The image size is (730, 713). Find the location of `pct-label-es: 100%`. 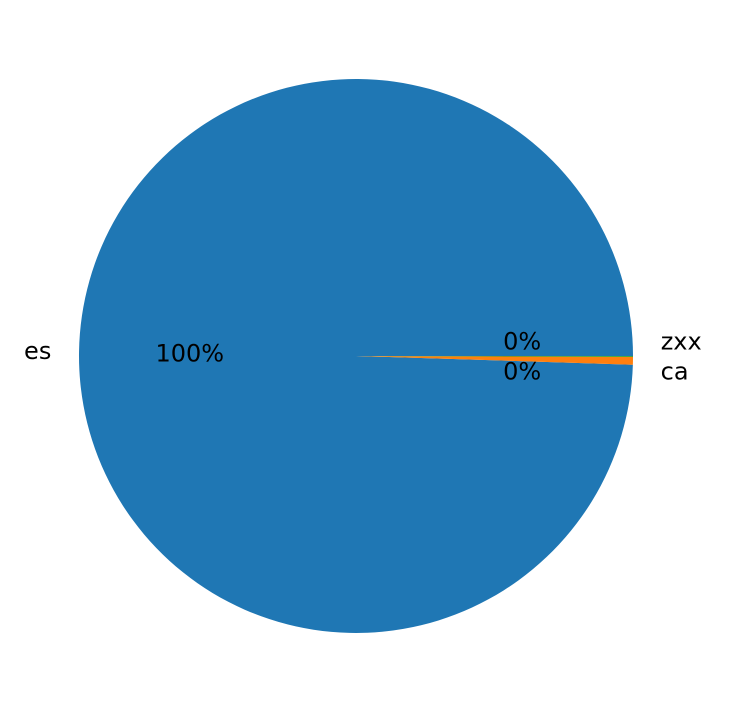

pct-label-es: 100% is located at coordinates (190, 353).